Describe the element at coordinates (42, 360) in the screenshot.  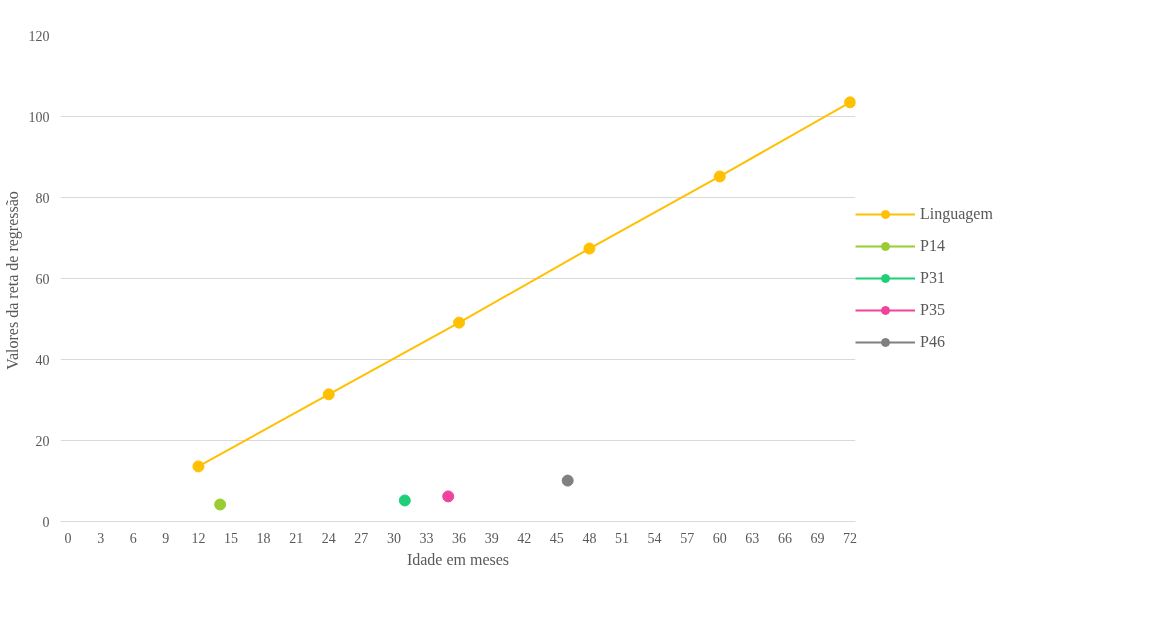
I see `y-tick-label: 40` at that location.